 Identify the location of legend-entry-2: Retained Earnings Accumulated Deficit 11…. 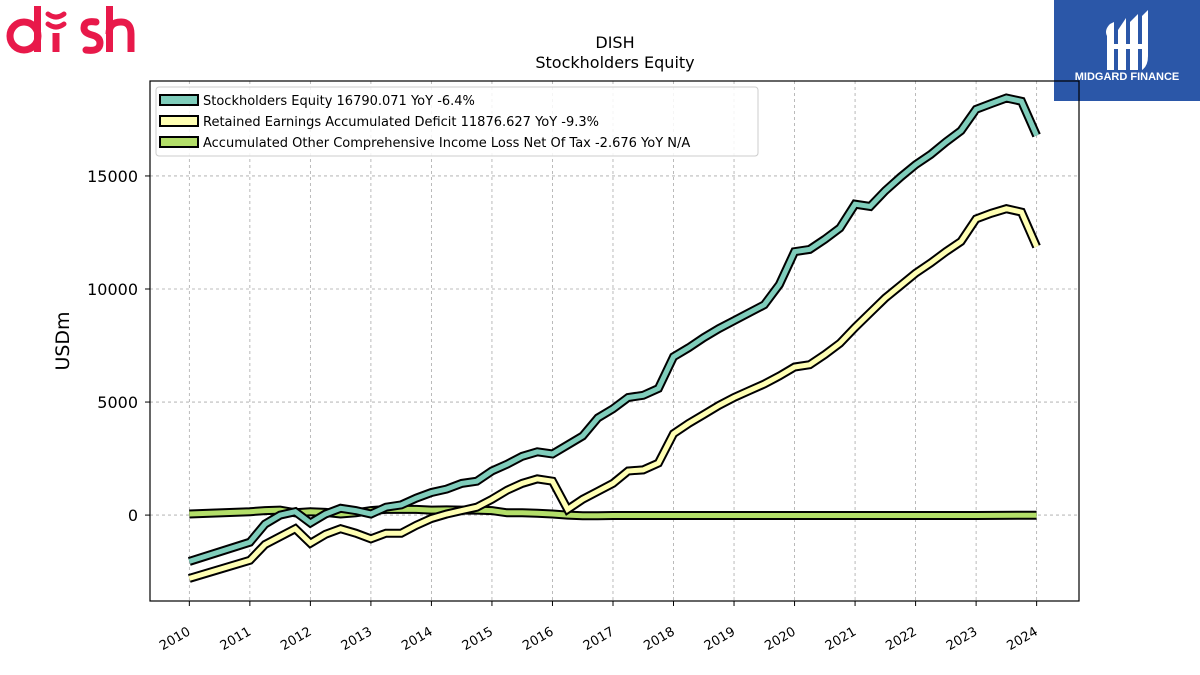
(401, 122).